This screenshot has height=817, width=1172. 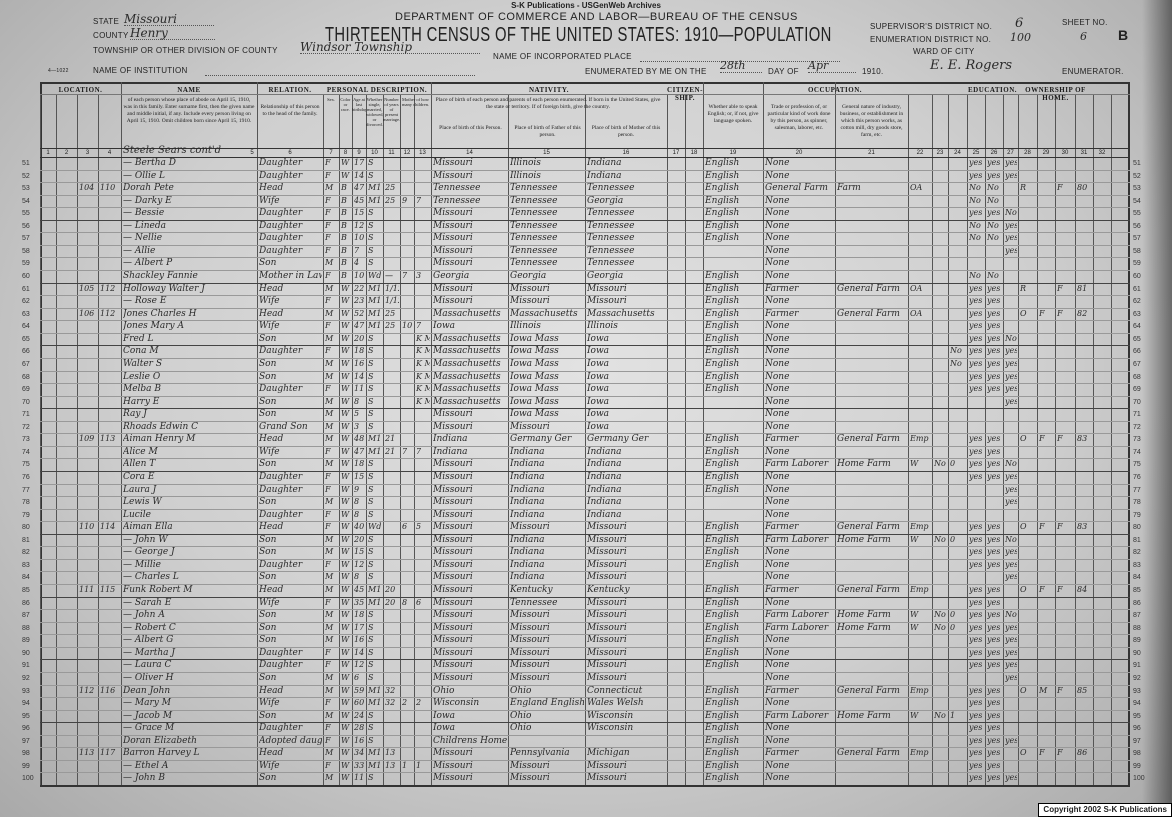 What do you see at coordinates (26, 754) in the screenshot?
I see `line-number-left: 98` at bounding box center [26, 754].